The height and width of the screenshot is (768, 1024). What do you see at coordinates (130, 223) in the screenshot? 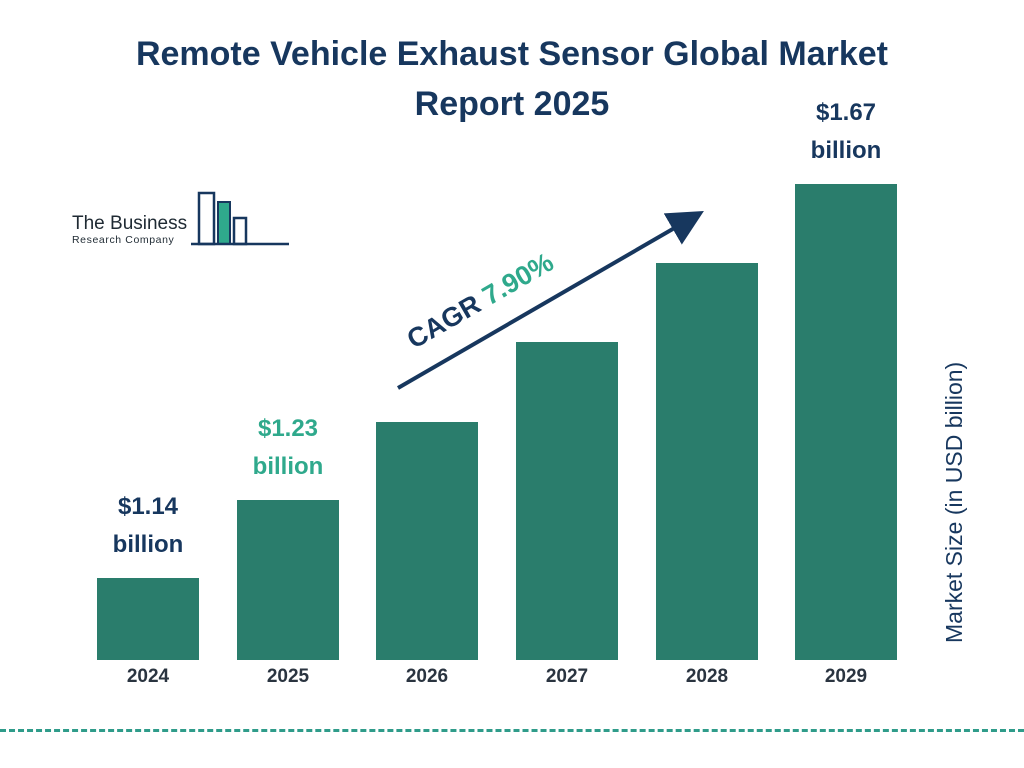
I see `logo-text-line1: The Business` at bounding box center [130, 223].